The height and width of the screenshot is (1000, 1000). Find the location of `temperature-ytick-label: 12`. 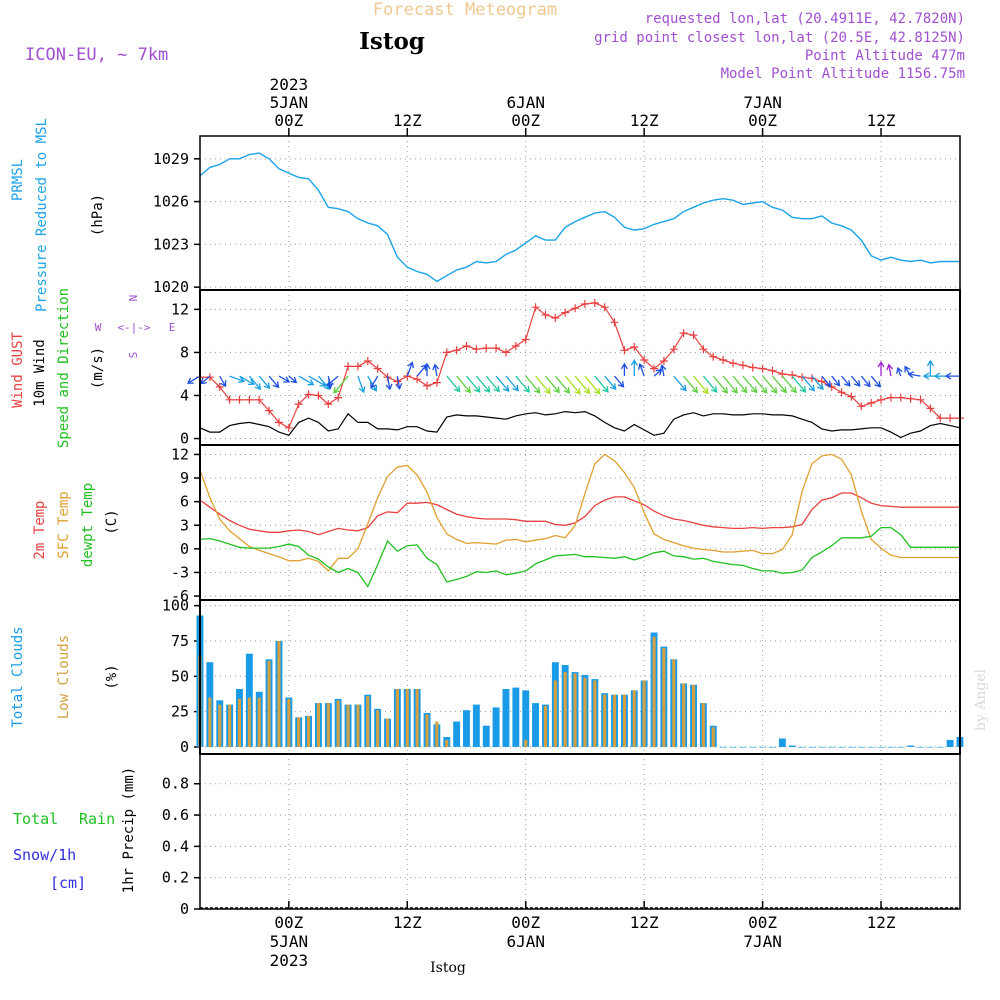

temperature-ytick-label: 12 is located at coordinates (180, 454).